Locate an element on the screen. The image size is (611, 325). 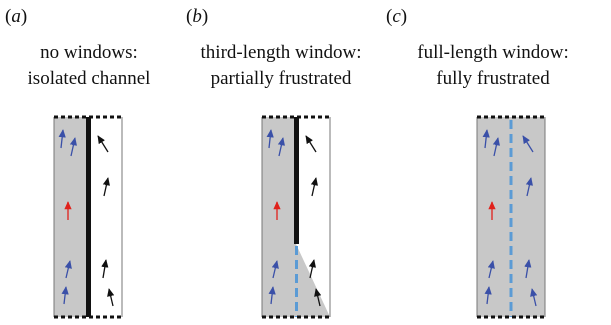
panel-b-label: (b) is located at coordinates (197, 16).